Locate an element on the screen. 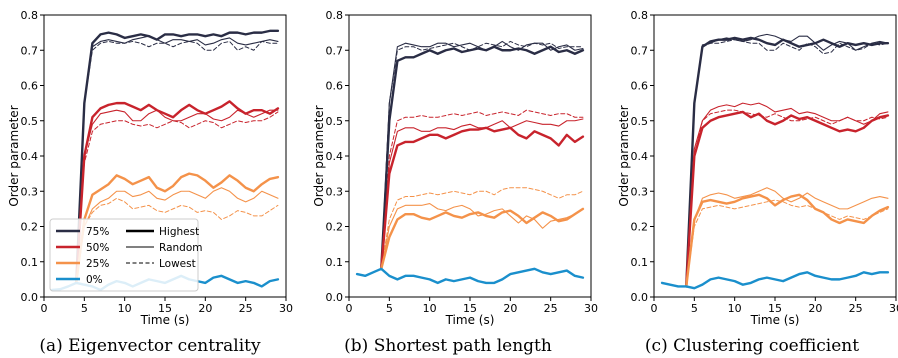 This screenshot has width=898, height=358. series-line-75pct-random is located at coordinates (482, 155).